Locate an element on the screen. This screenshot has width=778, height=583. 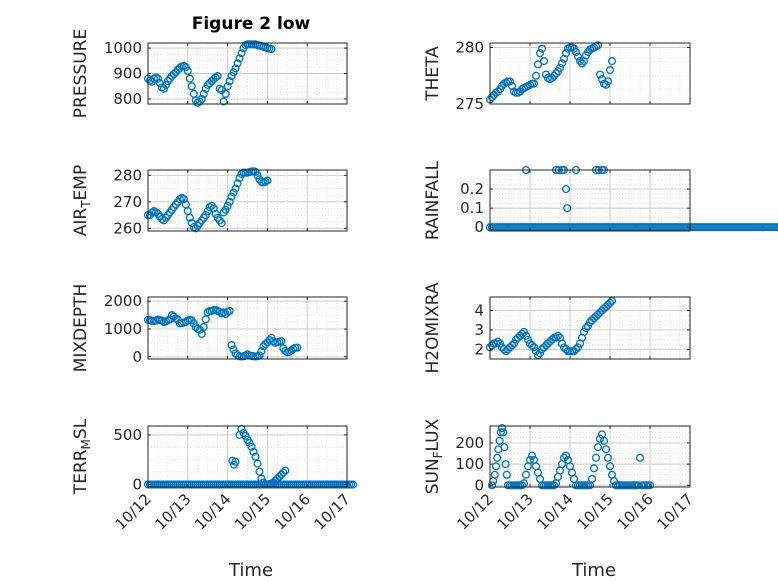
x-tick-label: 10/15 is located at coordinates (252, 511).